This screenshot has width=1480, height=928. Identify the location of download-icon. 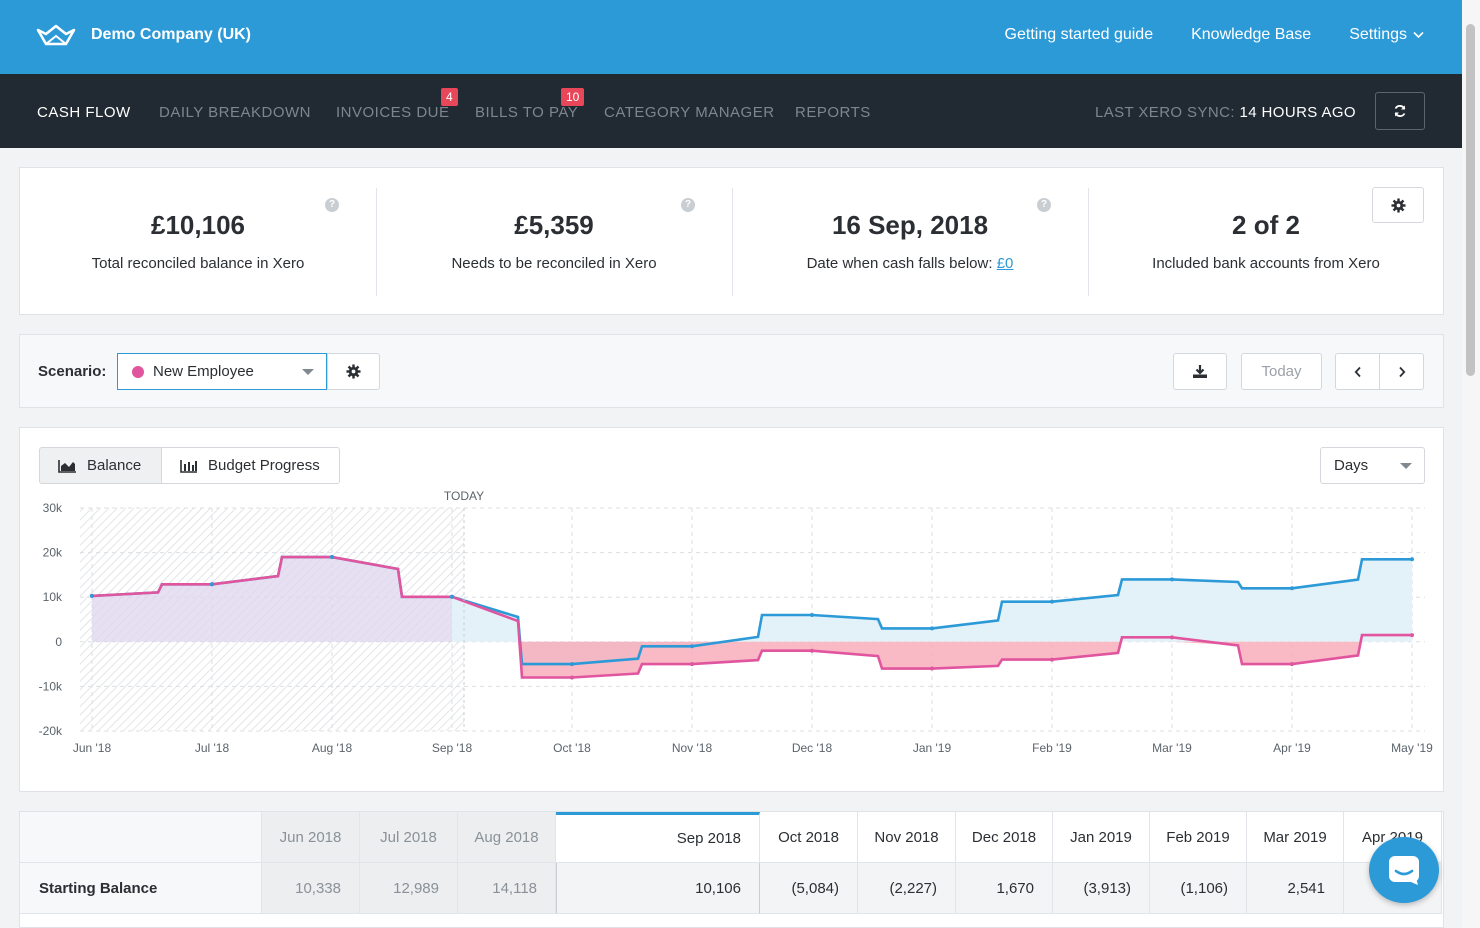
(1200, 371).